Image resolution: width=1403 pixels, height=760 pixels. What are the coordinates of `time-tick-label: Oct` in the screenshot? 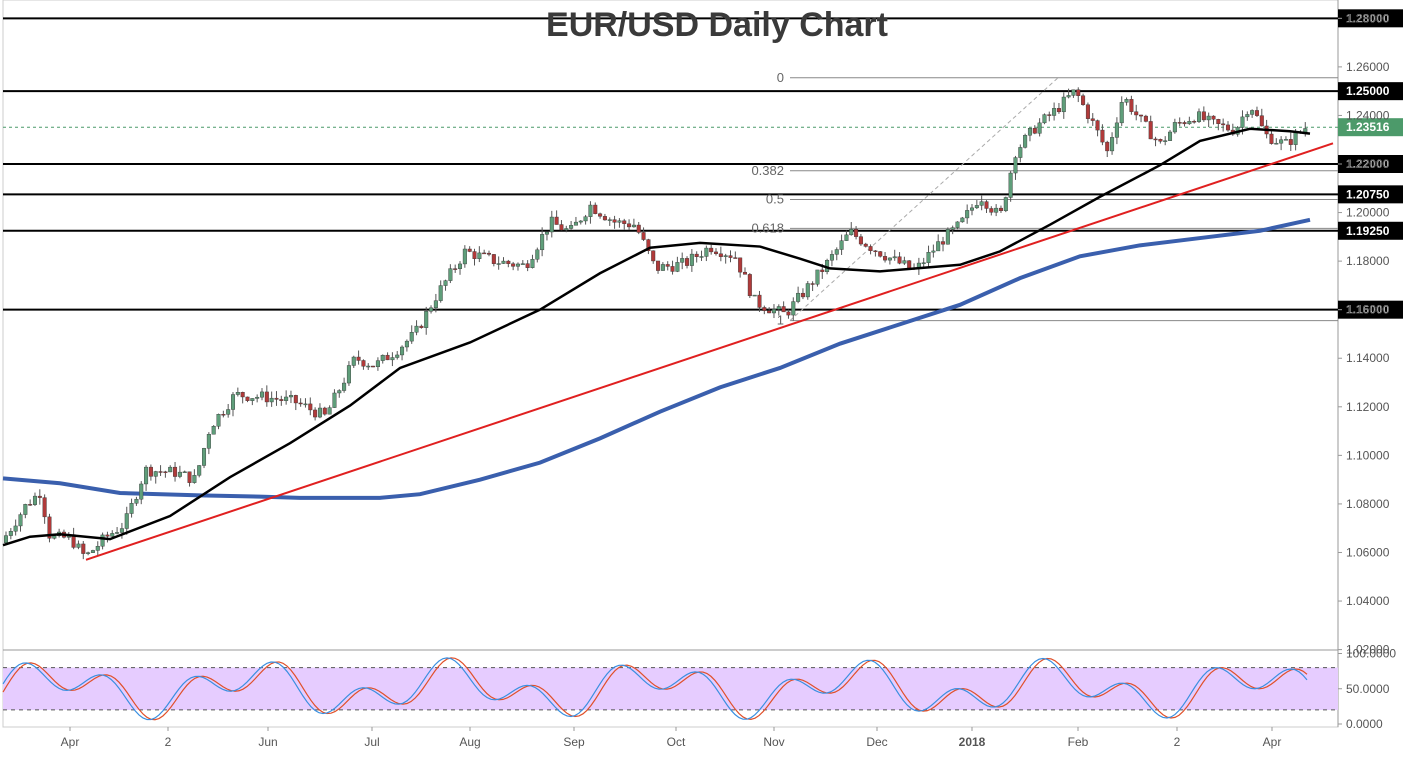 It's located at (676, 742).